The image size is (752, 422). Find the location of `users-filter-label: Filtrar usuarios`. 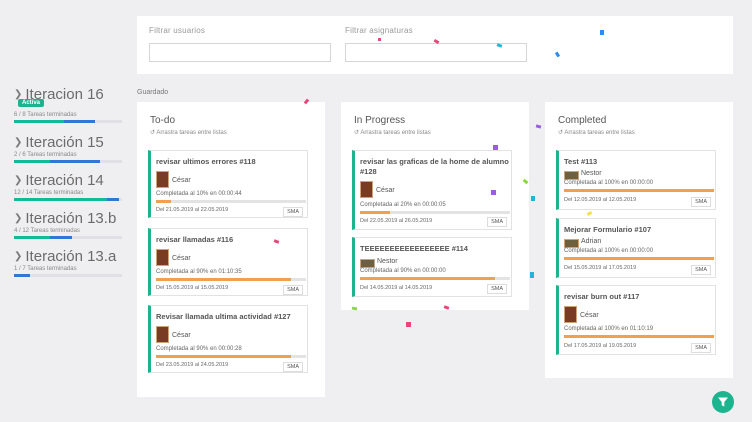

users-filter-label: Filtrar usuarios is located at coordinates (177, 30).